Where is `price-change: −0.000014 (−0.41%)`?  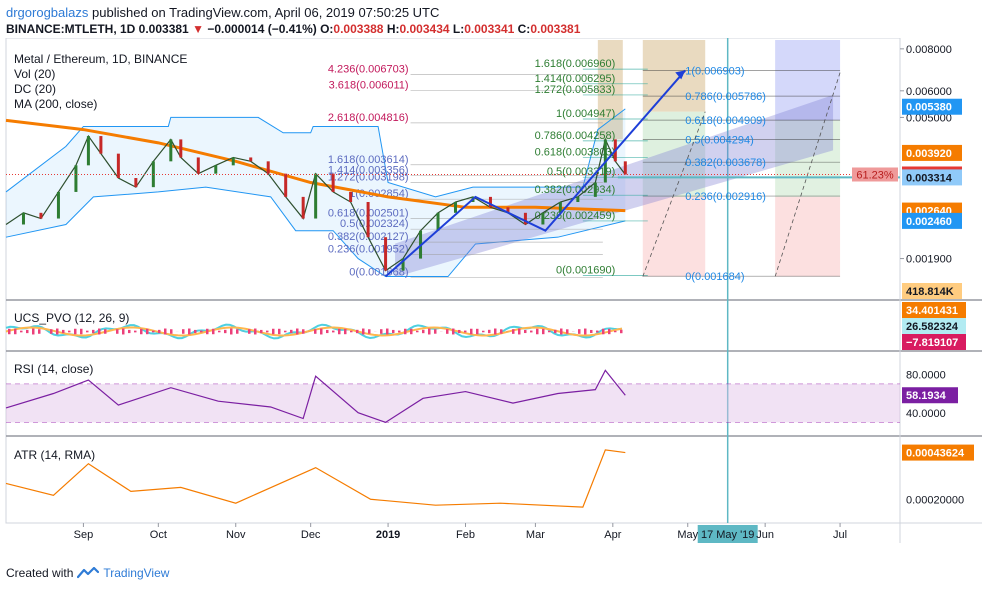
price-change: −0.000014 (−0.41%) is located at coordinates (262, 29).